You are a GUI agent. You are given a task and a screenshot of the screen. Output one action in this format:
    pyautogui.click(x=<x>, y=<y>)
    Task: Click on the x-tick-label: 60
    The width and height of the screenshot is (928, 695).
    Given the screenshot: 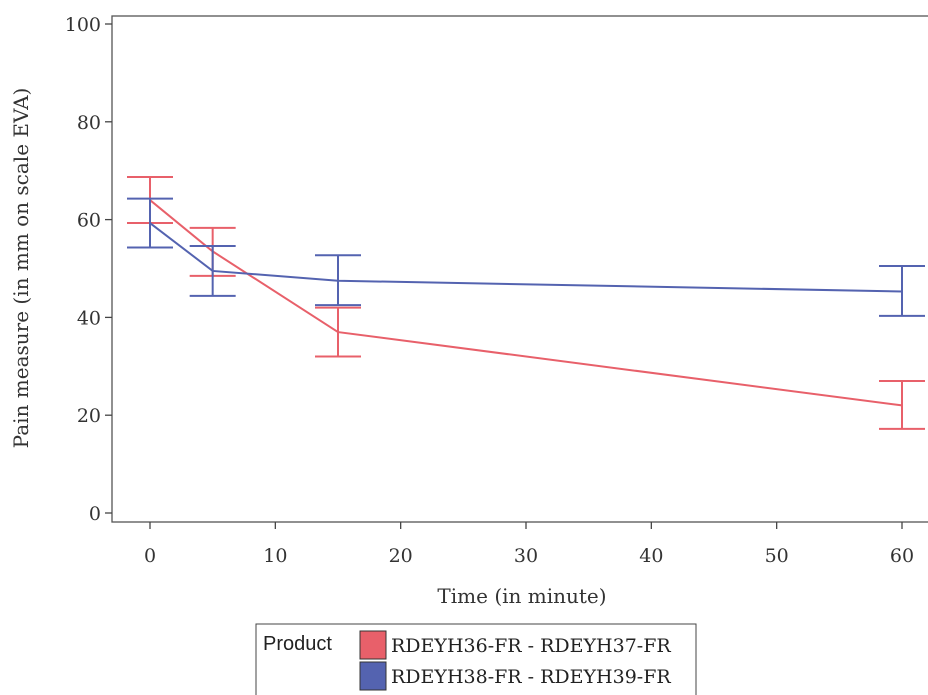 What is the action you would take?
    pyautogui.click(x=902, y=556)
    